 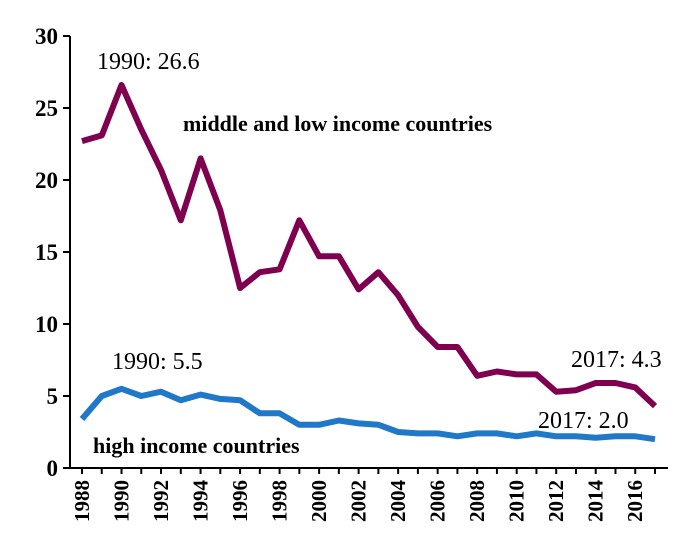 What do you see at coordinates (359, 501) in the screenshot?
I see `x-tick-label: 2002` at bounding box center [359, 501].